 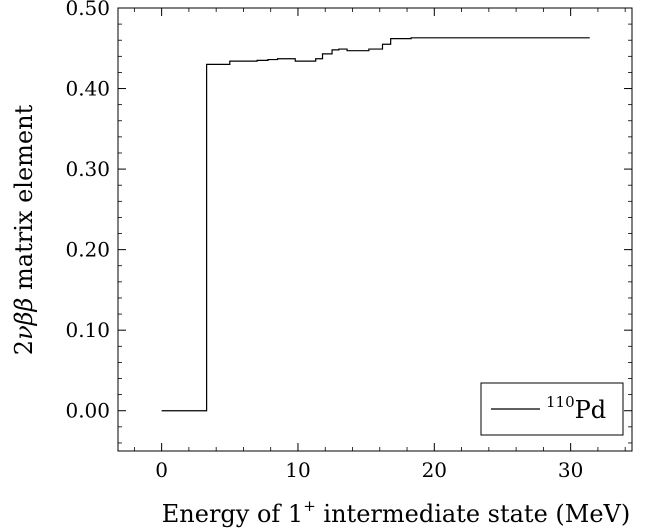 What do you see at coordinates (24, 347) in the screenshot?
I see `y-axis-label-prefix: 2` at bounding box center [24, 347].